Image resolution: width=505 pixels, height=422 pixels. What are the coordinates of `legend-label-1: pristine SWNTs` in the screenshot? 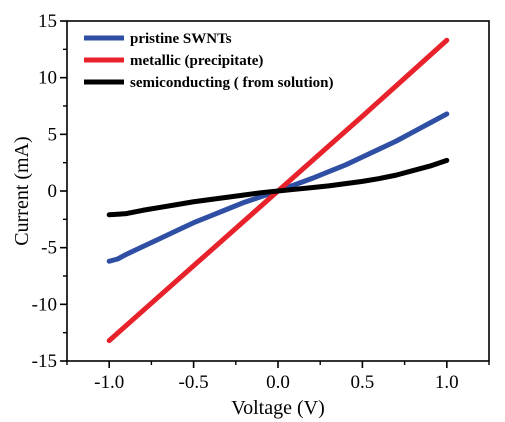 It's located at (181, 39).